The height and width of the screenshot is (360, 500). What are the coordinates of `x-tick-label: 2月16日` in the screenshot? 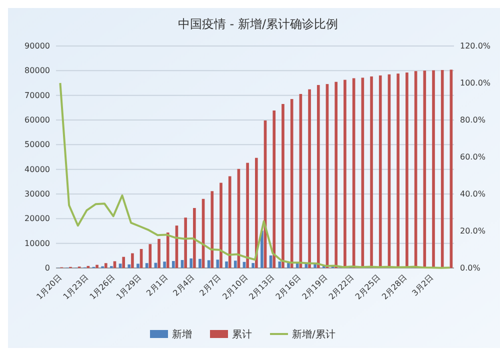 It's located at (288, 287).